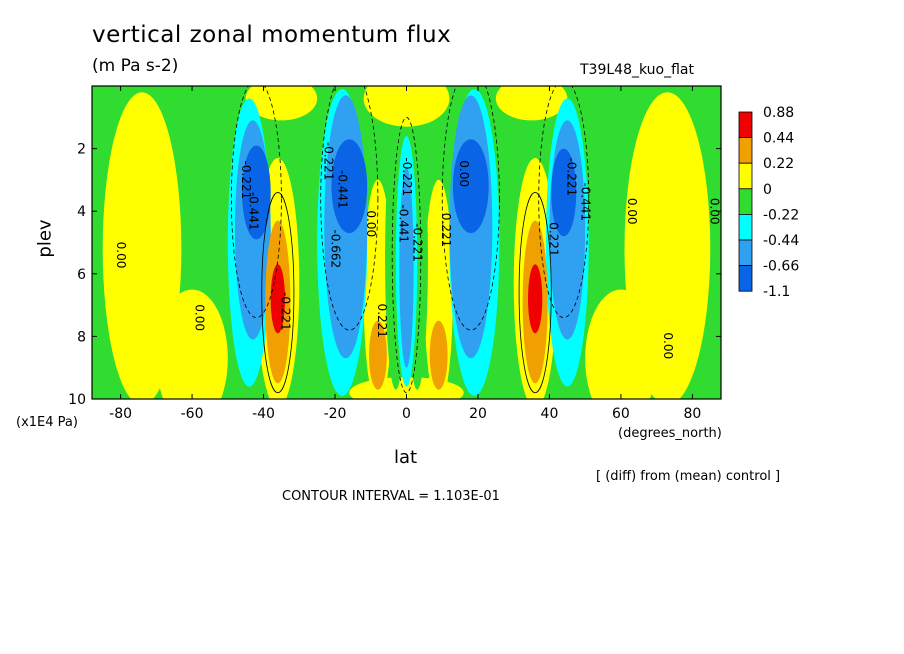  Describe the element at coordinates (81, 275) in the screenshot. I see `y-tick-label: 6` at that location.